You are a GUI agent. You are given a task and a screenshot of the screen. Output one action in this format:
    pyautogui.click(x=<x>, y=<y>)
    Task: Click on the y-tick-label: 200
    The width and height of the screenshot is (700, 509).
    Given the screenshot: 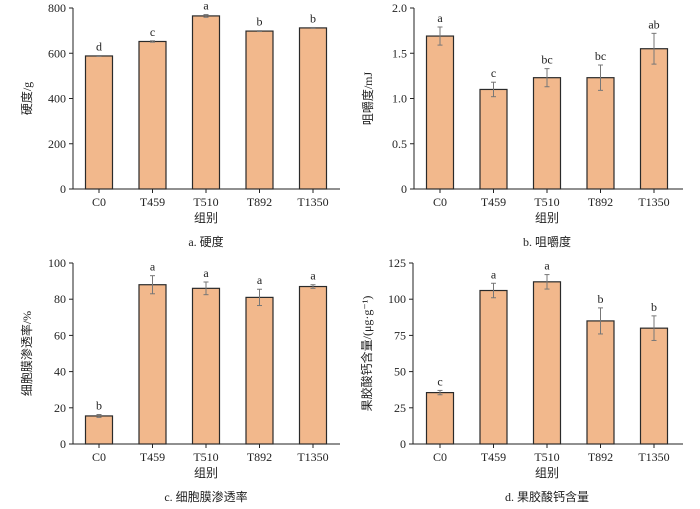 What is the action you would take?
    pyautogui.click(x=57, y=144)
    